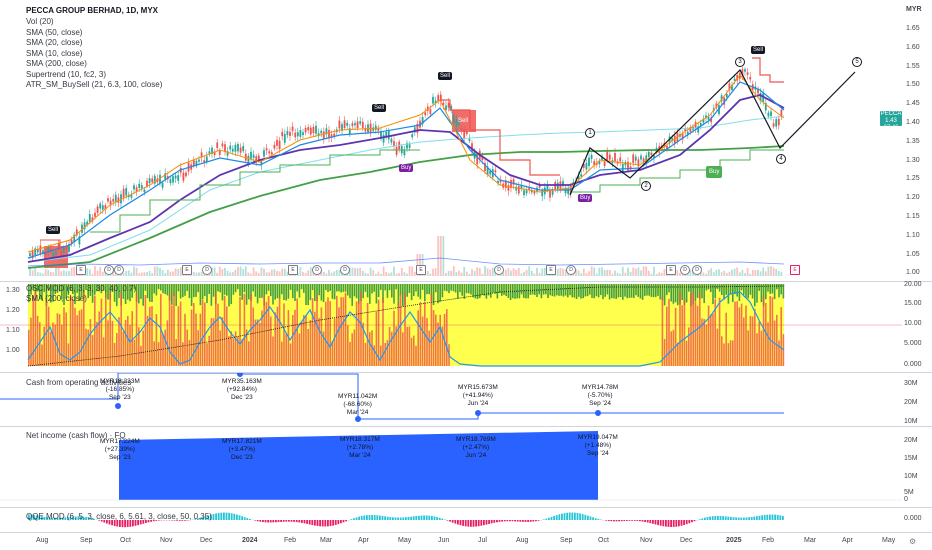  Describe the element at coordinates (781, 159) in the screenshot. I see `wave-4-marker: 4` at that location.